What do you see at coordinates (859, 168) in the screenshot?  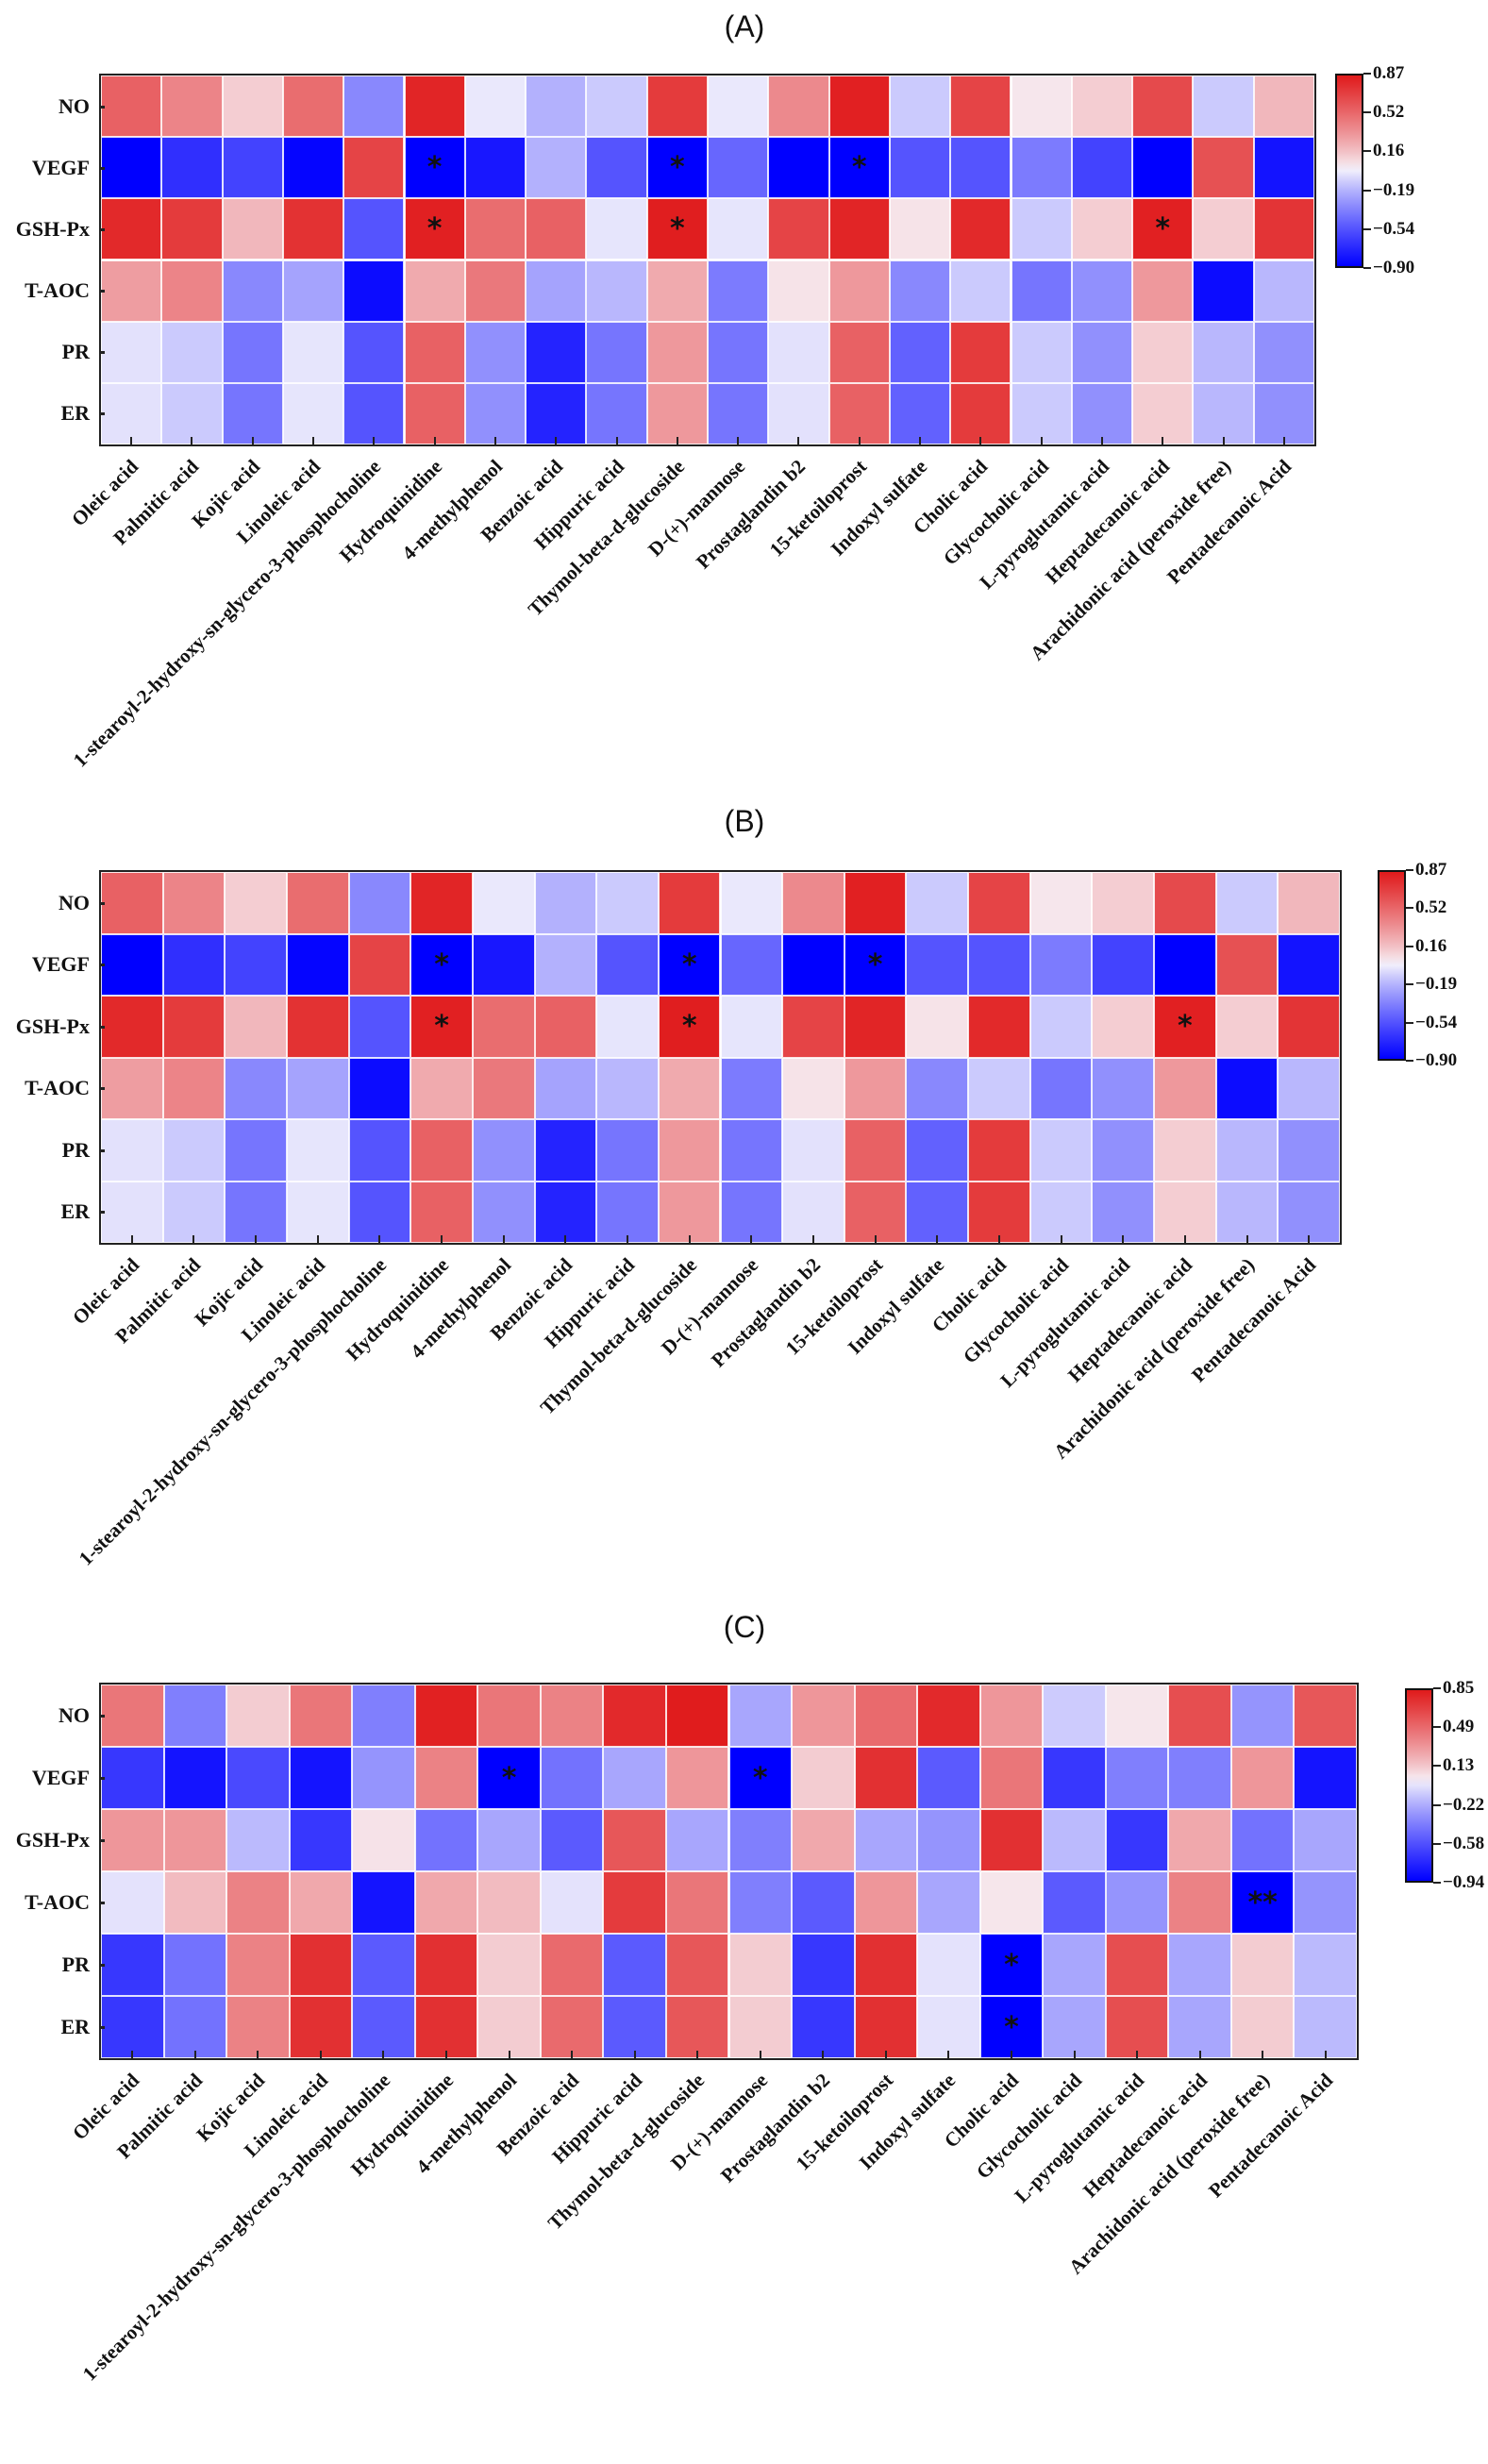 I see `heatmap-cell: *` at bounding box center [859, 168].